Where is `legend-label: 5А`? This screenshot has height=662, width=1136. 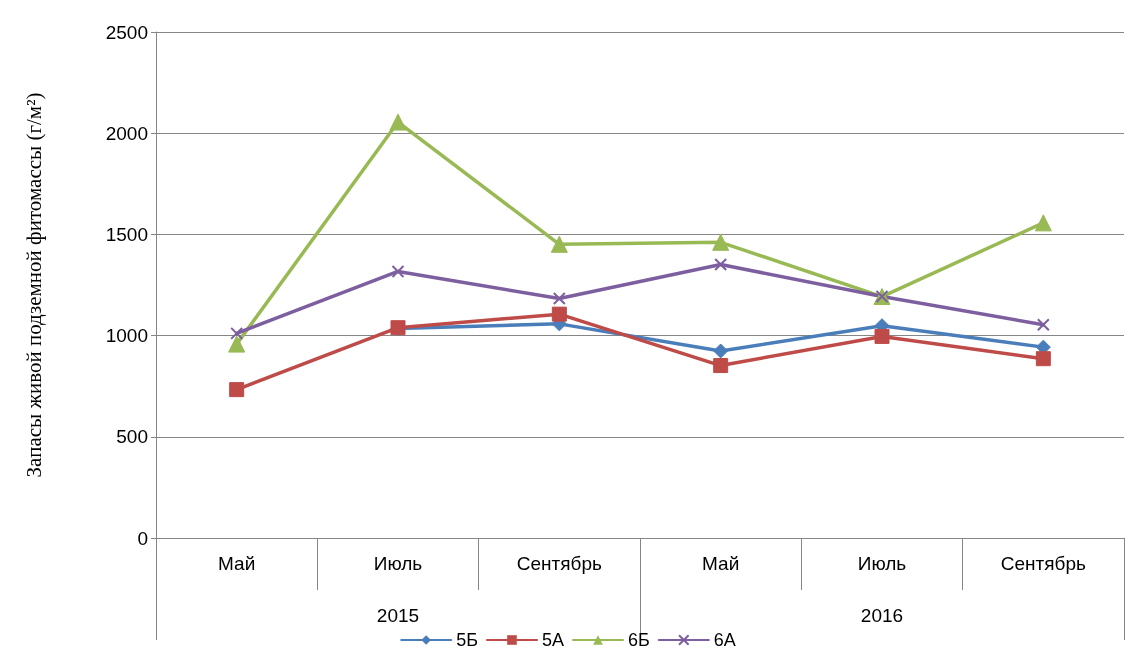
legend-label: 5А is located at coordinates (553, 640).